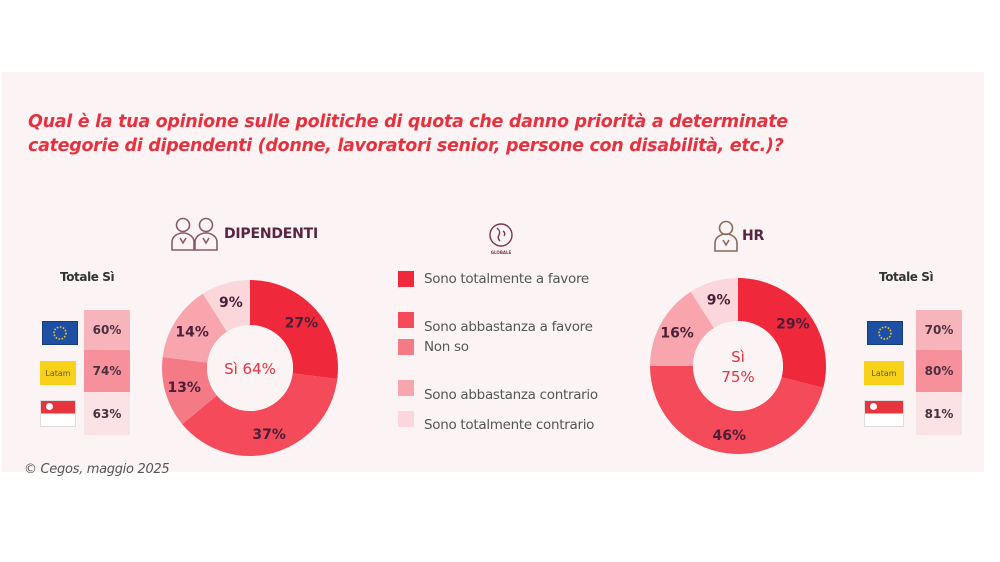 The image size is (1000, 562). What do you see at coordinates (184, 388) in the screenshot?
I see `donut-data-label: 13%` at bounding box center [184, 388].